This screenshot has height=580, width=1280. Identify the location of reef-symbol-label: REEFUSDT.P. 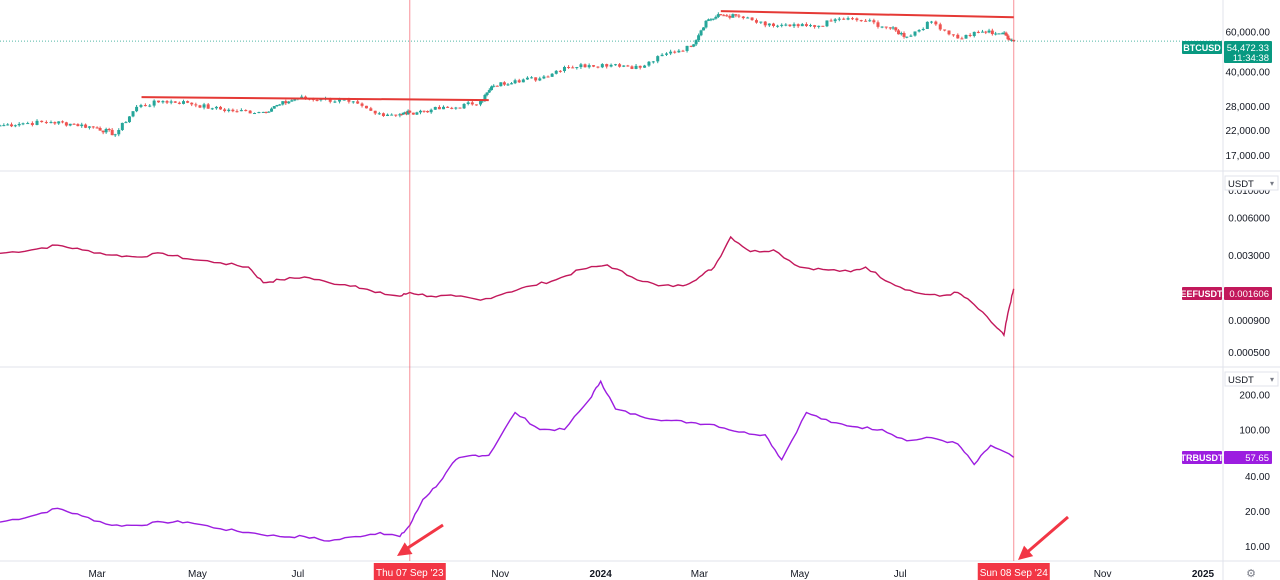
(1202, 294).